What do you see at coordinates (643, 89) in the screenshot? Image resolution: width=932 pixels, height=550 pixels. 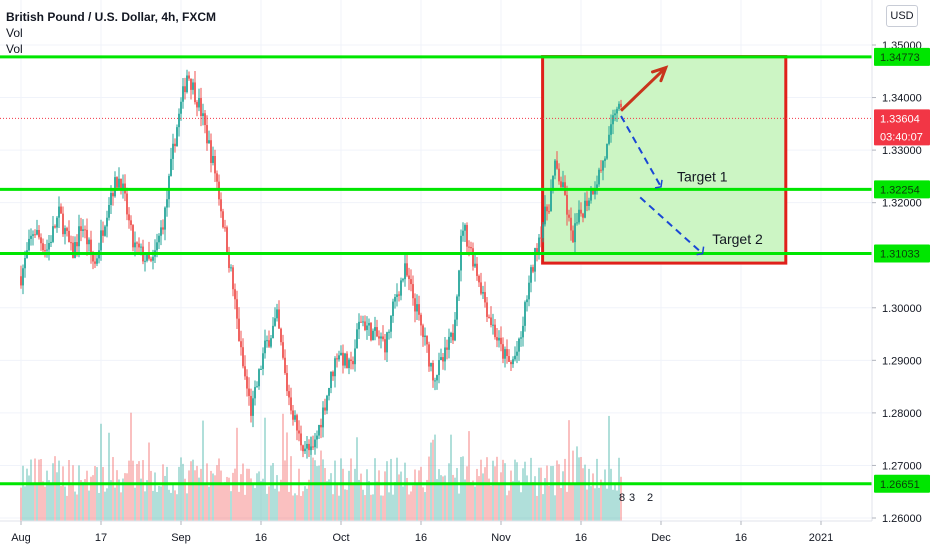 I see `trend-arrow` at bounding box center [643, 89].